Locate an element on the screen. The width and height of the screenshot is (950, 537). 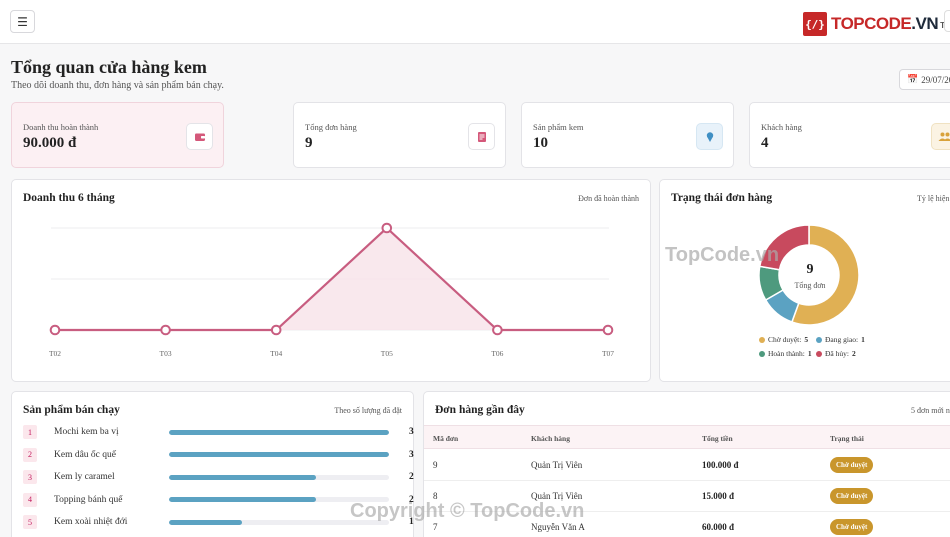
site-logo: {/} TOPCODE.VN Tiền is located at coordinates (876, 24).